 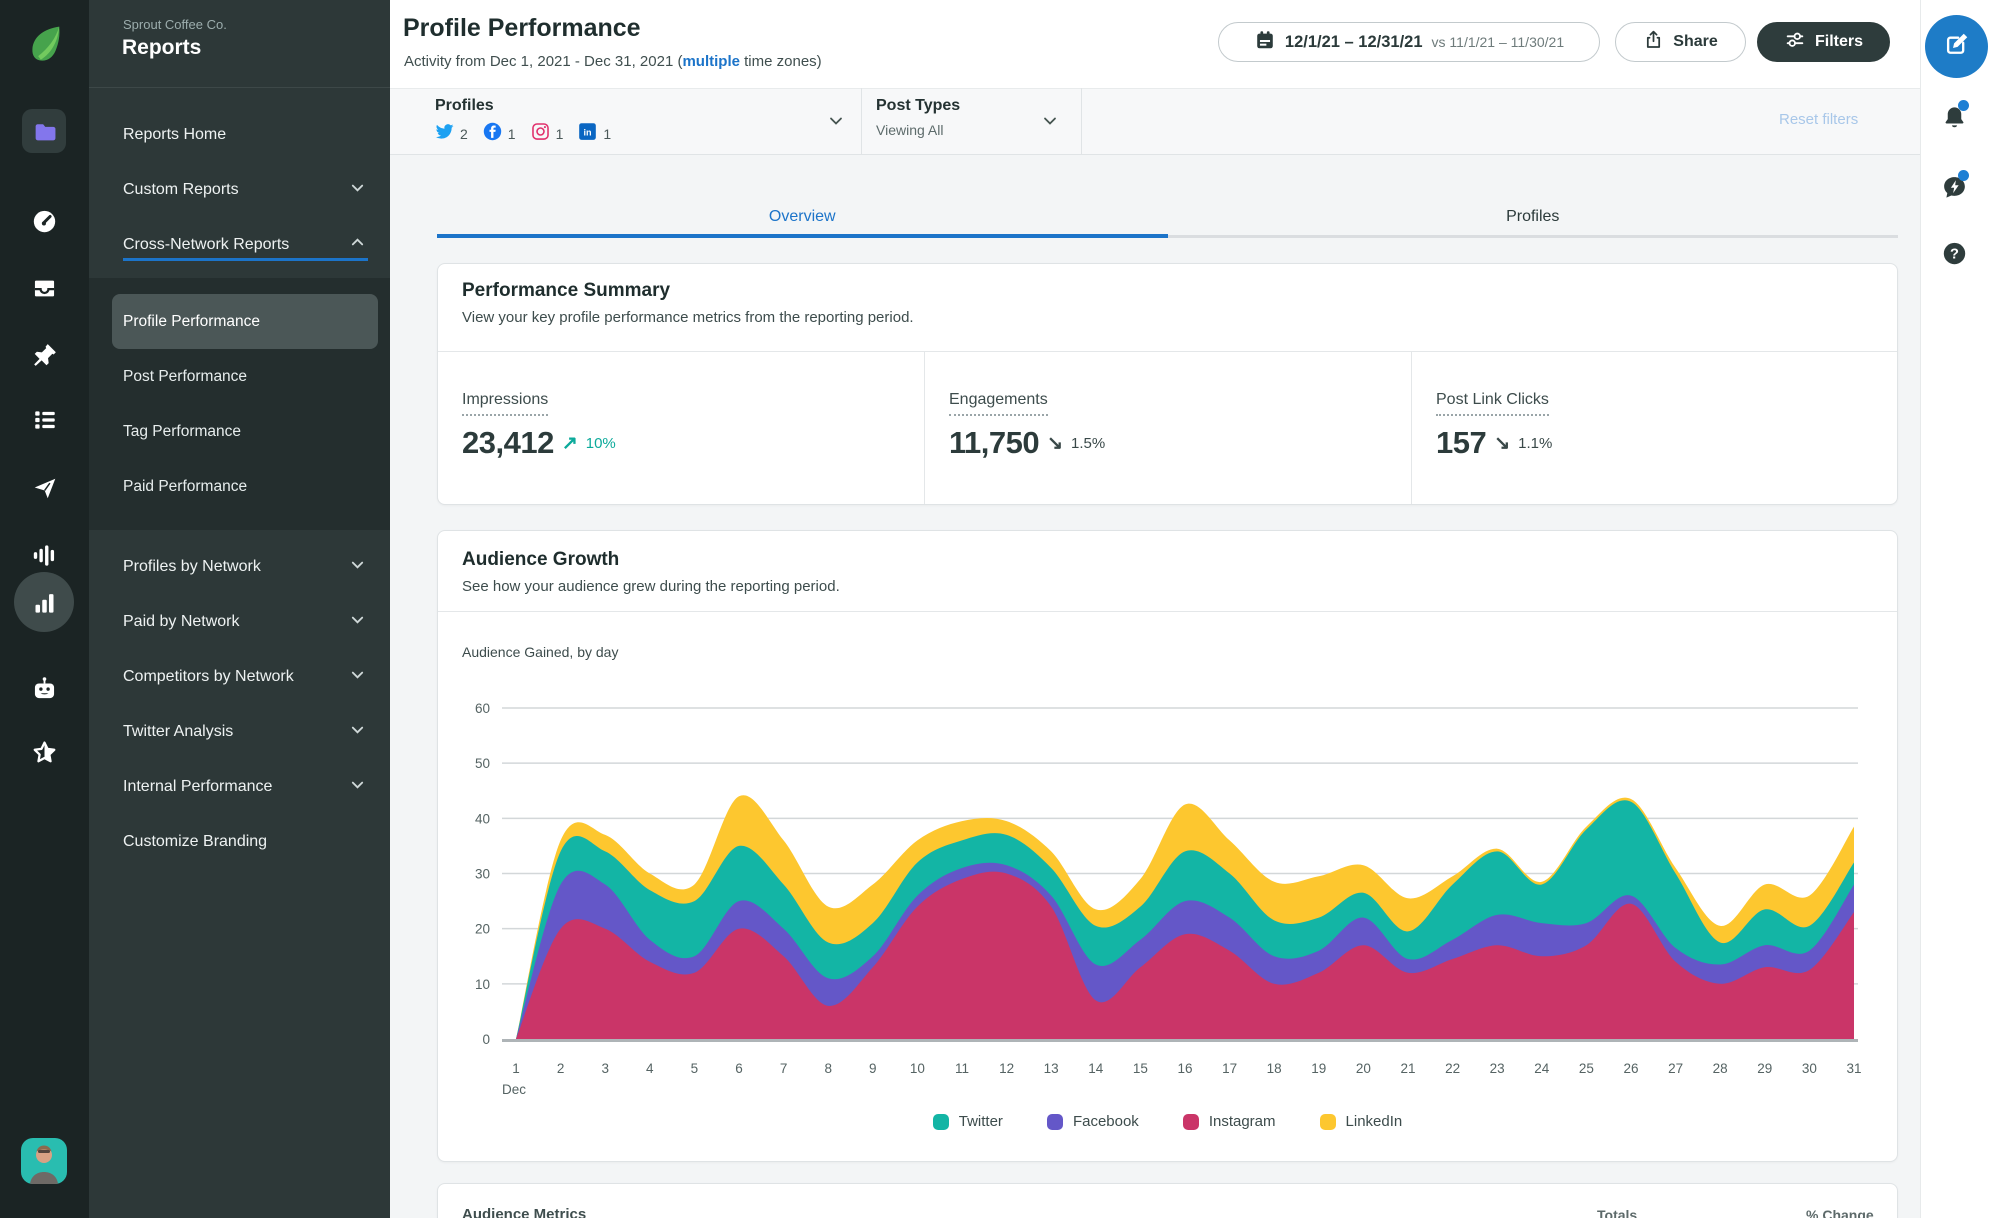 What do you see at coordinates (980, 1121) in the screenshot?
I see `legend-label: Twitter` at bounding box center [980, 1121].